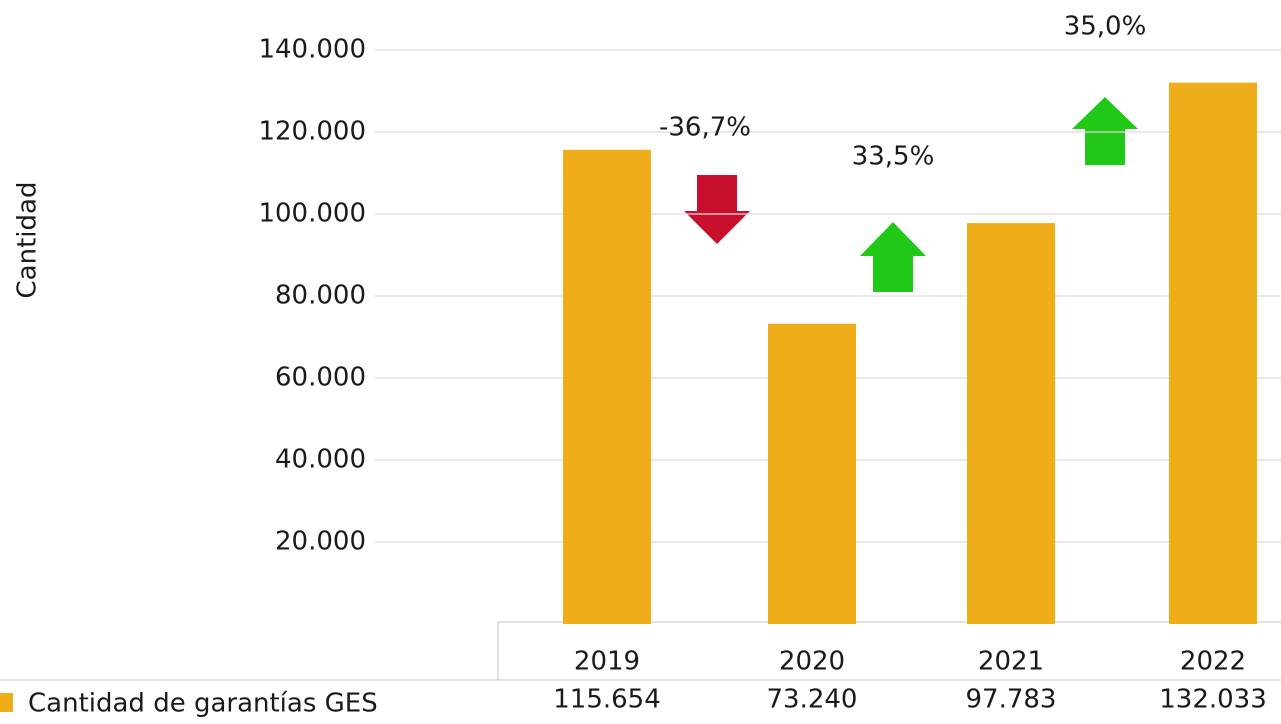 The width and height of the screenshot is (1281, 724). I want to click on annotation: -36,7%, so click(705, 128).